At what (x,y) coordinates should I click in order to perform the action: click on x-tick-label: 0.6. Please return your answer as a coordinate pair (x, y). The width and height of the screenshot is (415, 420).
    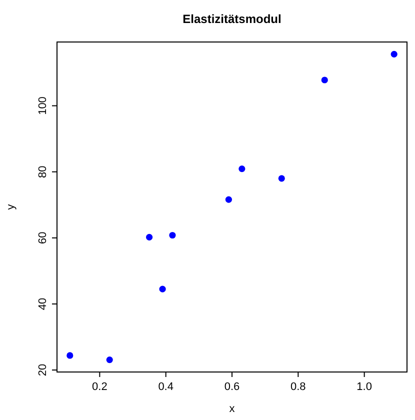
    Looking at the image, I should click on (232, 387).